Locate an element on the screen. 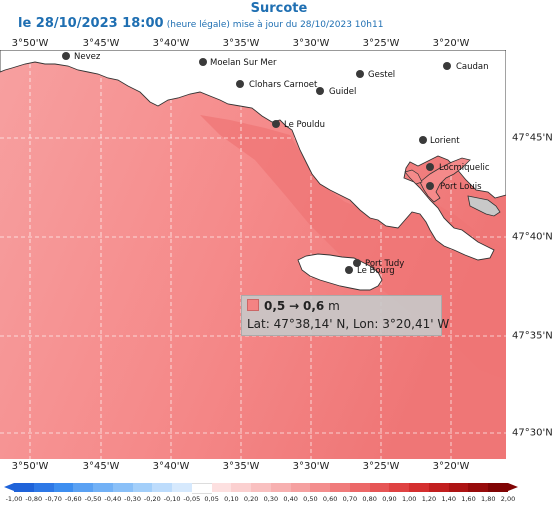 This screenshot has height=511, width=558. colorbar-tick-label: 0,90 is located at coordinates (389, 499).